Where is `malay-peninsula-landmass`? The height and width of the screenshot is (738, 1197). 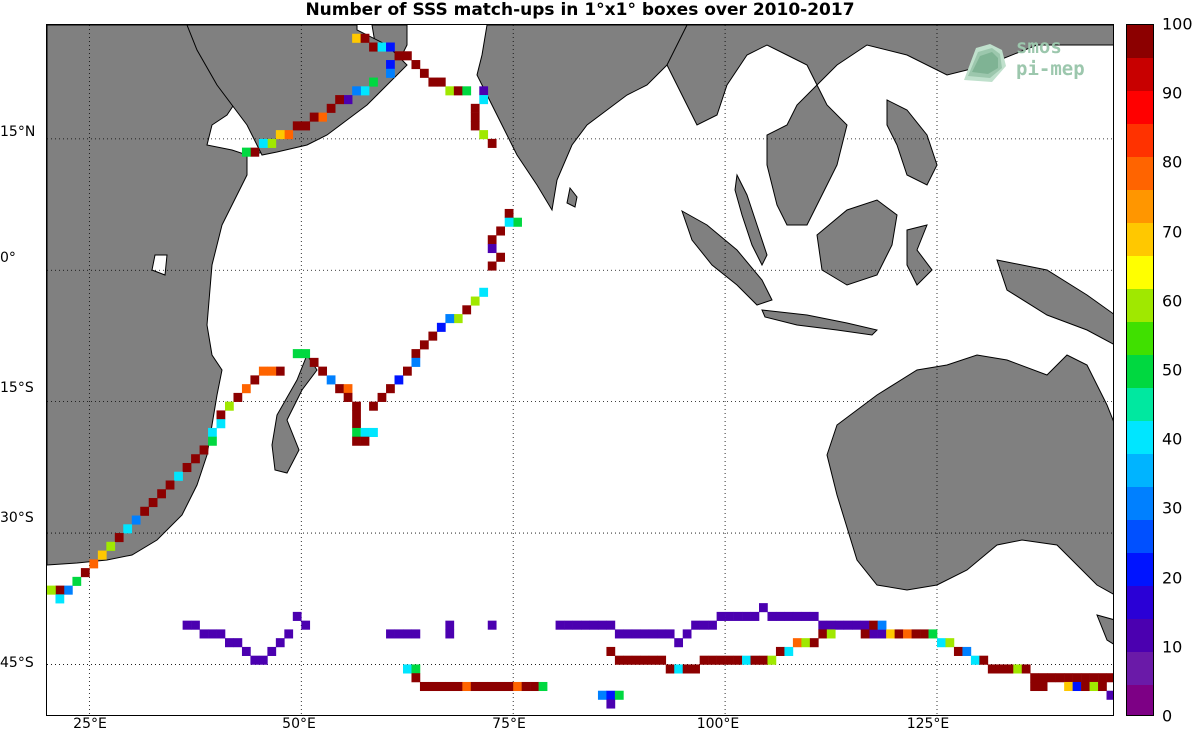 malay-peninsula-landmass is located at coordinates (751, 220).